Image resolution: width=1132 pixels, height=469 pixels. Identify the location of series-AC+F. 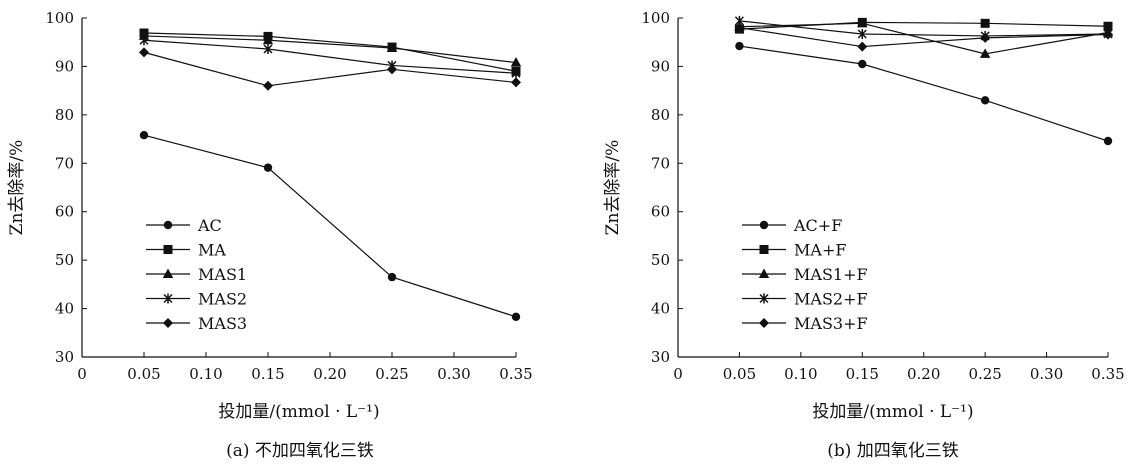
(924, 93).